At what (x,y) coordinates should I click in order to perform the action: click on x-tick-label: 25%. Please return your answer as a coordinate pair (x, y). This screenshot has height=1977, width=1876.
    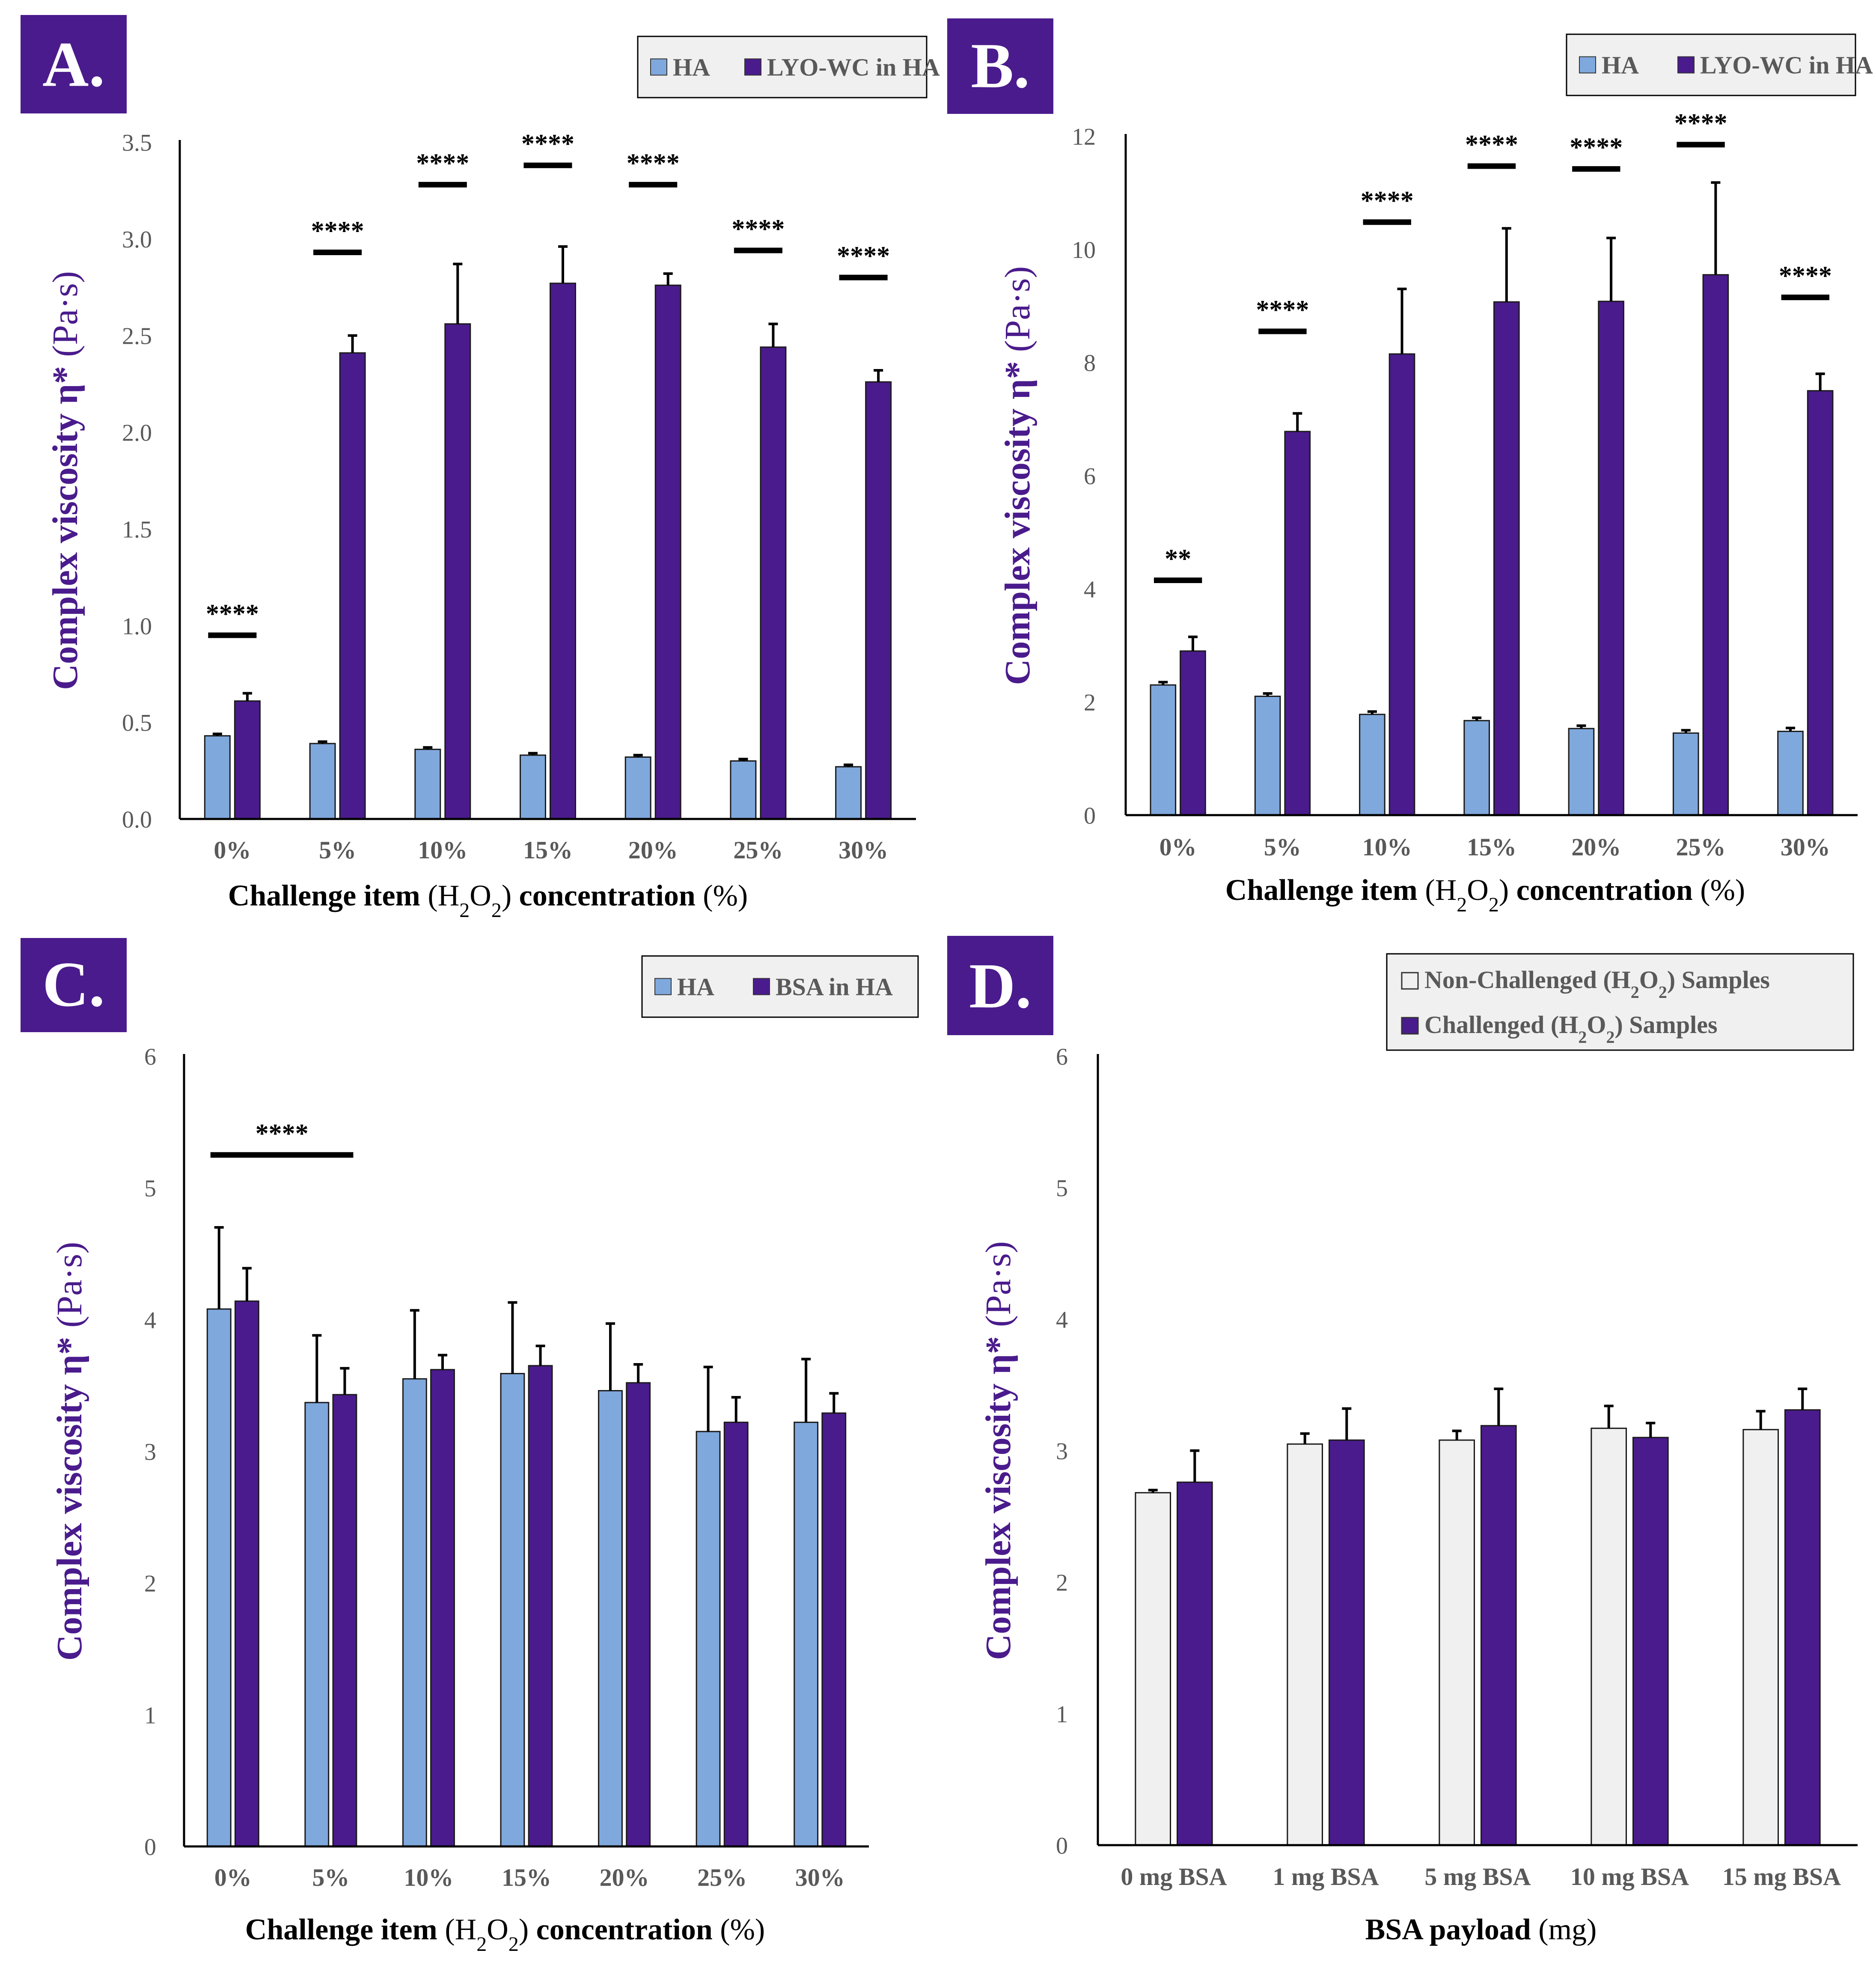
    Looking at the image, I should click on (1701, 847).